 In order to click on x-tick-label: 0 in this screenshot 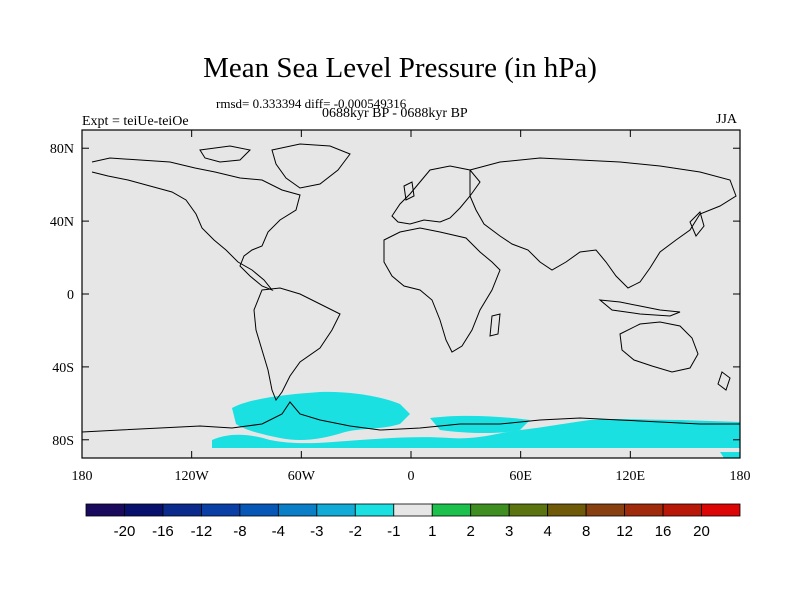, I will do `click(411, 476)`.